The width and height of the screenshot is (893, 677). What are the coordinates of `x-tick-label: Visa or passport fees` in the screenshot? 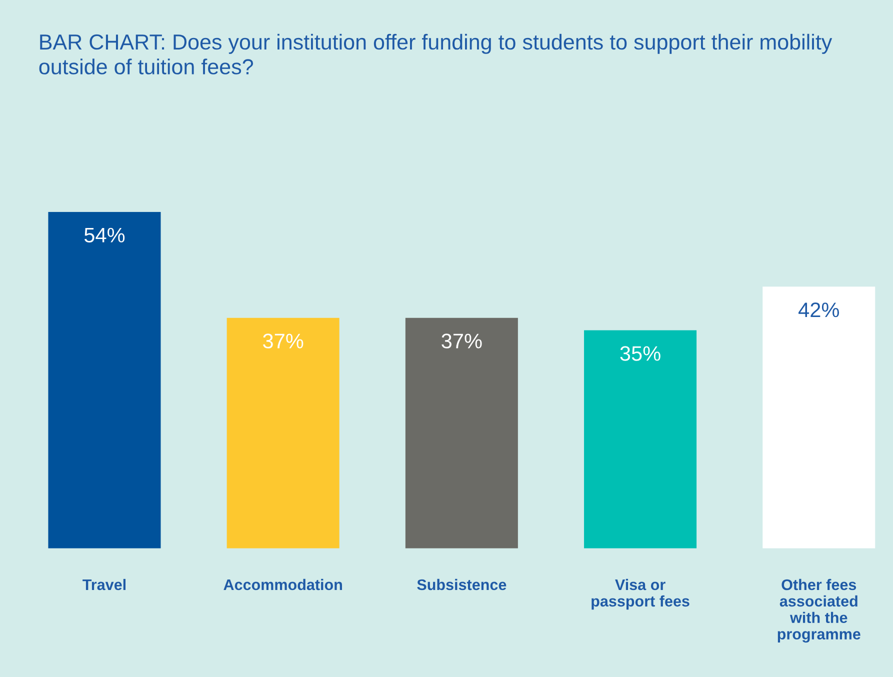 It's located at (641, 594).